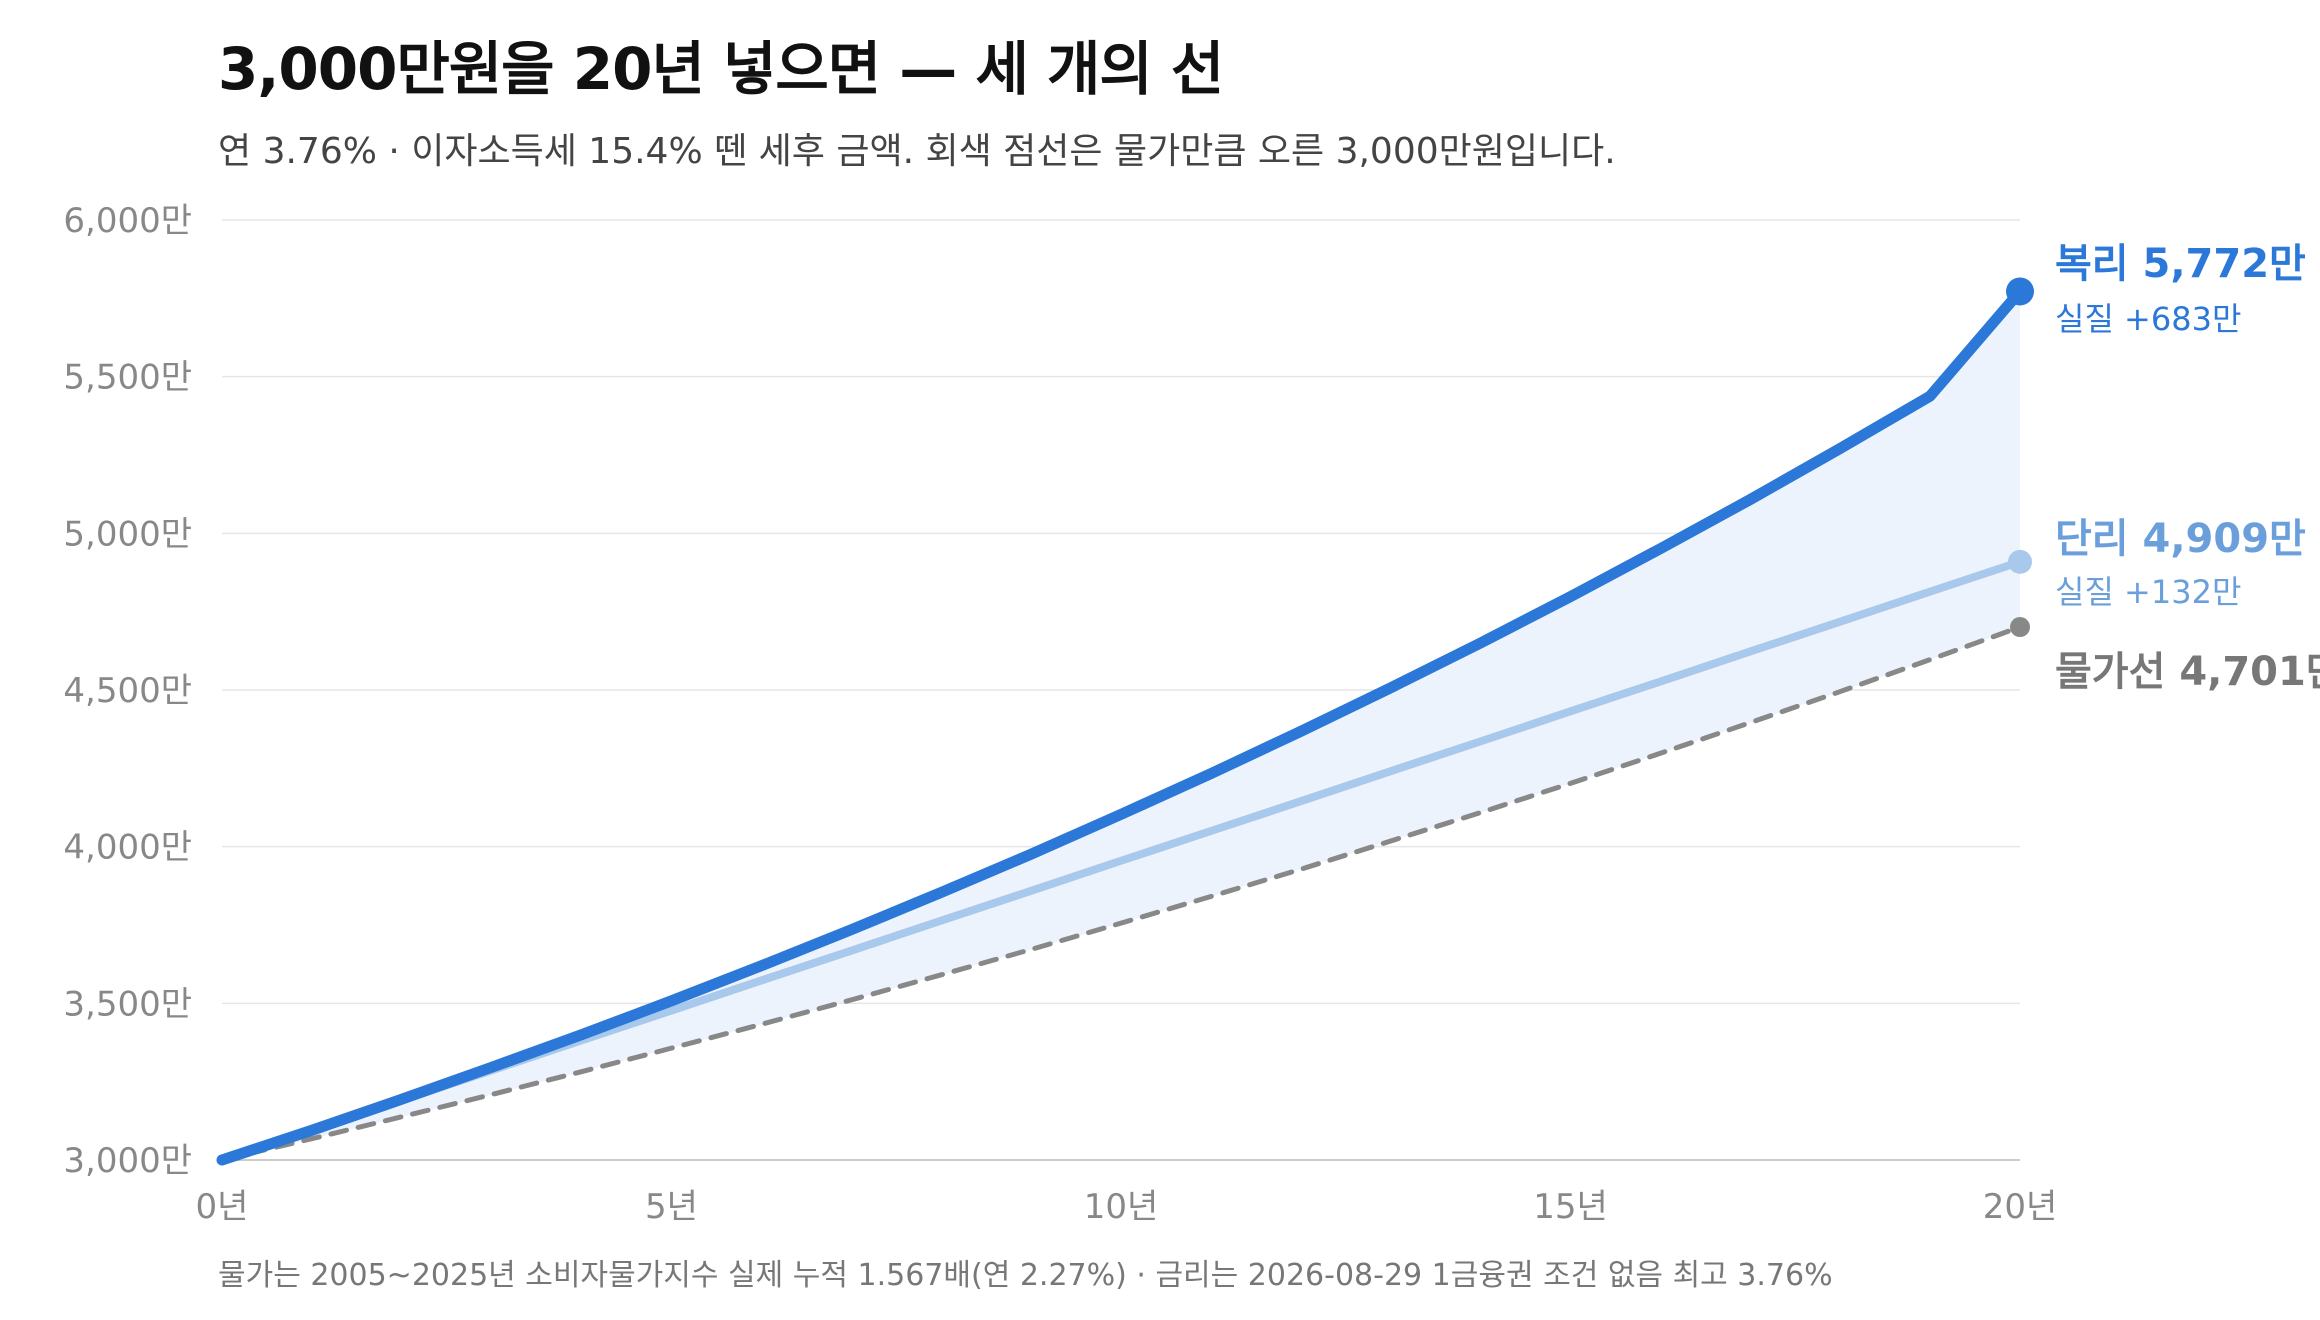  Describe the element at coordinates (222, 1207) in the screenshot. I see `x-tick-label: 0년` at that location.